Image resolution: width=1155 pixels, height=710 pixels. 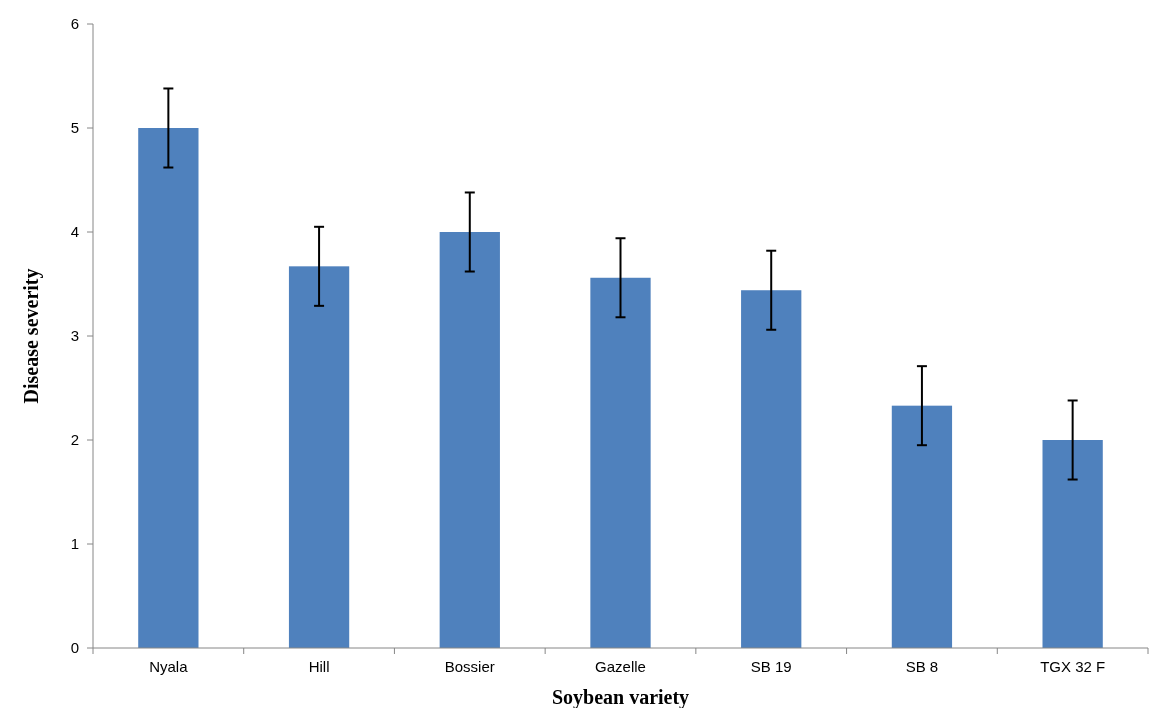 I want to click on x-tick-label: SB 19, so click(x=771, y=666).